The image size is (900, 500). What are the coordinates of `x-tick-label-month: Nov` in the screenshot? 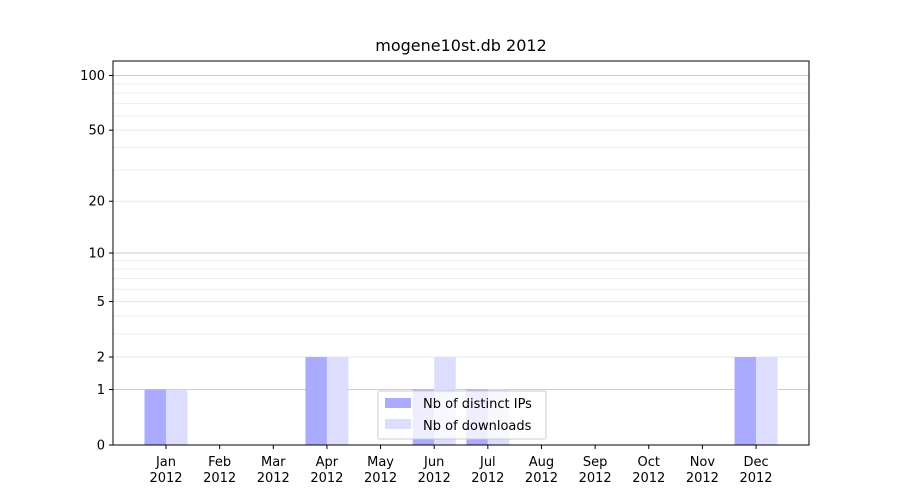 It's located at (703, 462).